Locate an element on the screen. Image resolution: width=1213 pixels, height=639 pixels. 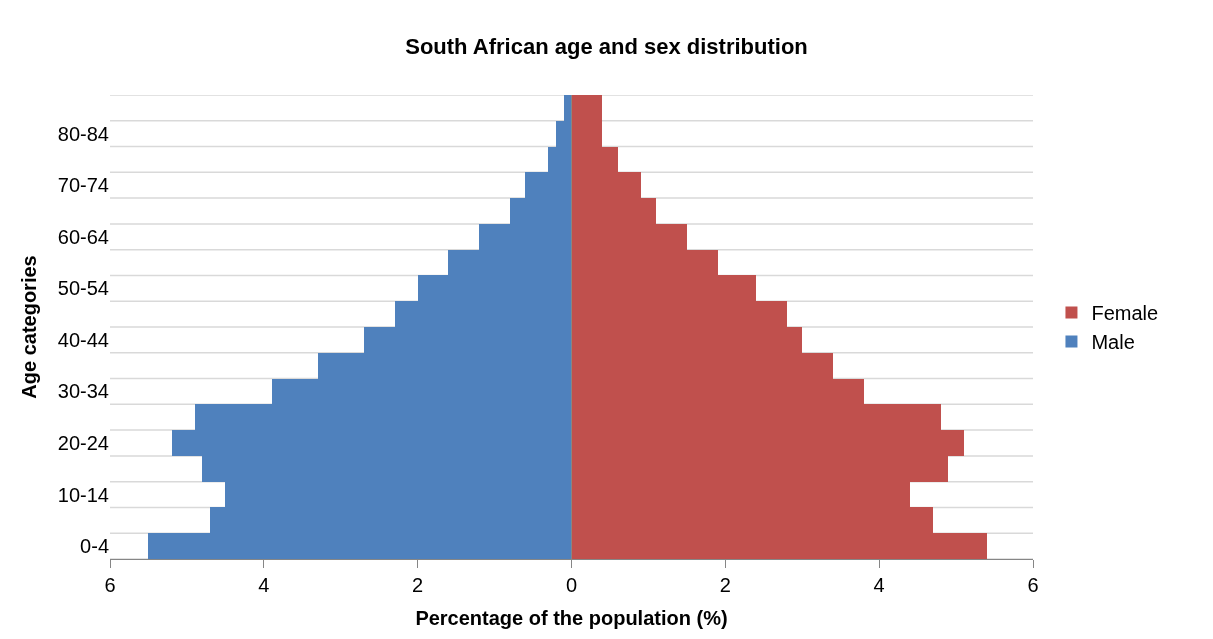
chart-title: South African age and sex distribution is located at coordinates (606, 46).